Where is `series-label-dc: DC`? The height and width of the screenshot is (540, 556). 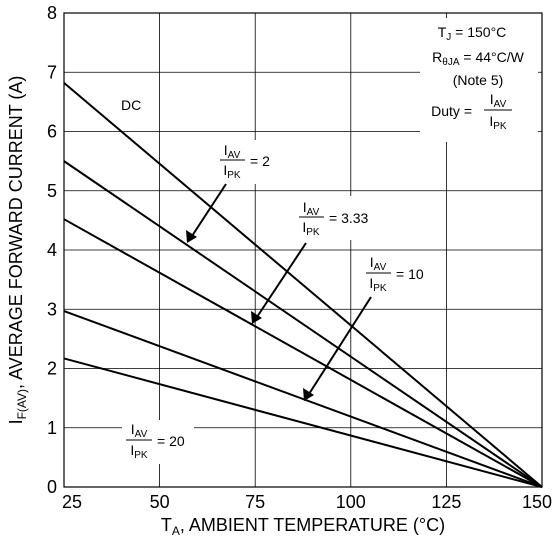
series-label-dc: DC is located at coordinates (131, 105).